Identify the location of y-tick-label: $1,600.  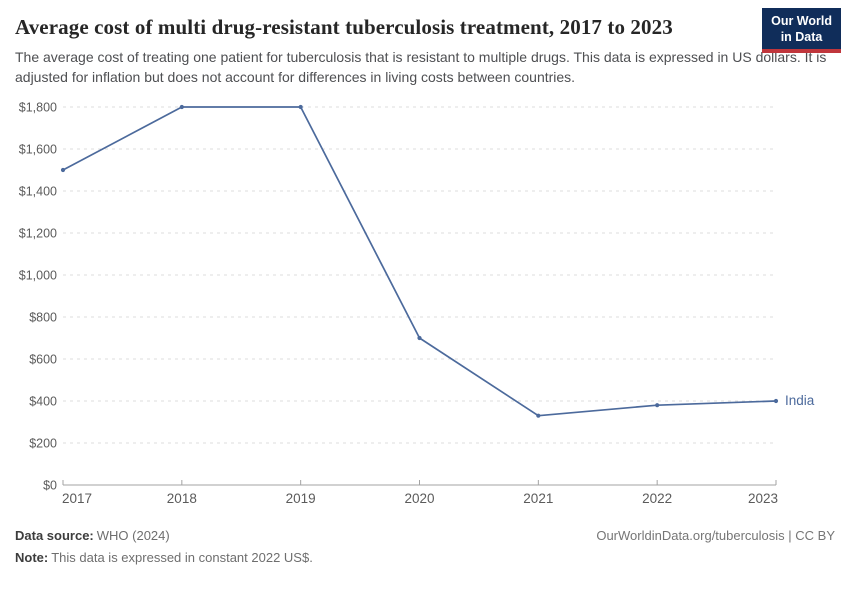
(38, 150).